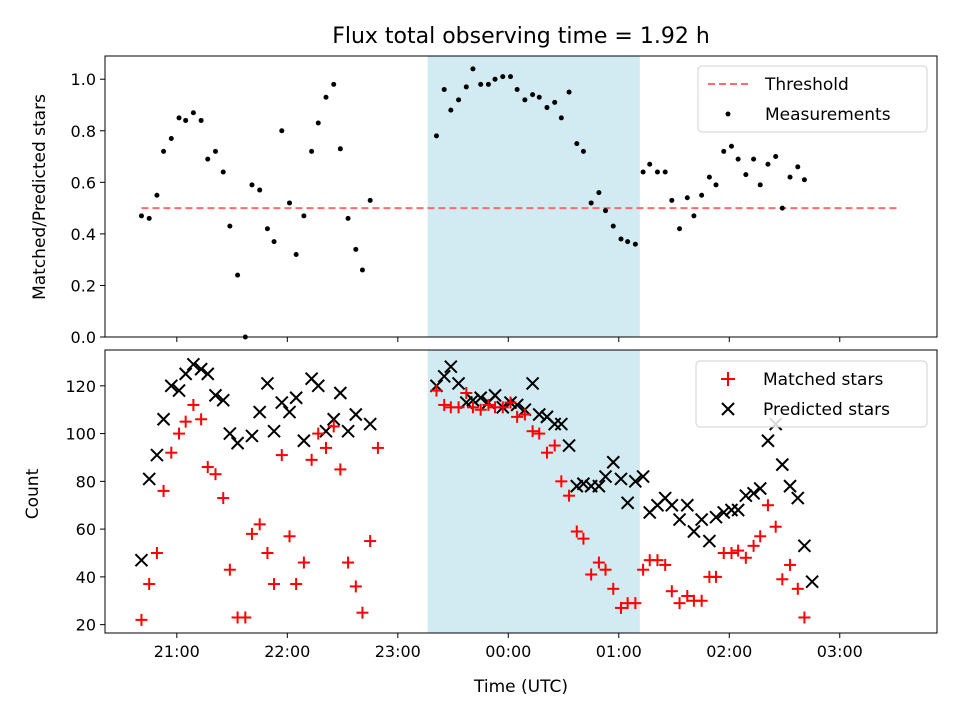  I want to click on legend-measurements-label: Measurements, so click(828, 115).